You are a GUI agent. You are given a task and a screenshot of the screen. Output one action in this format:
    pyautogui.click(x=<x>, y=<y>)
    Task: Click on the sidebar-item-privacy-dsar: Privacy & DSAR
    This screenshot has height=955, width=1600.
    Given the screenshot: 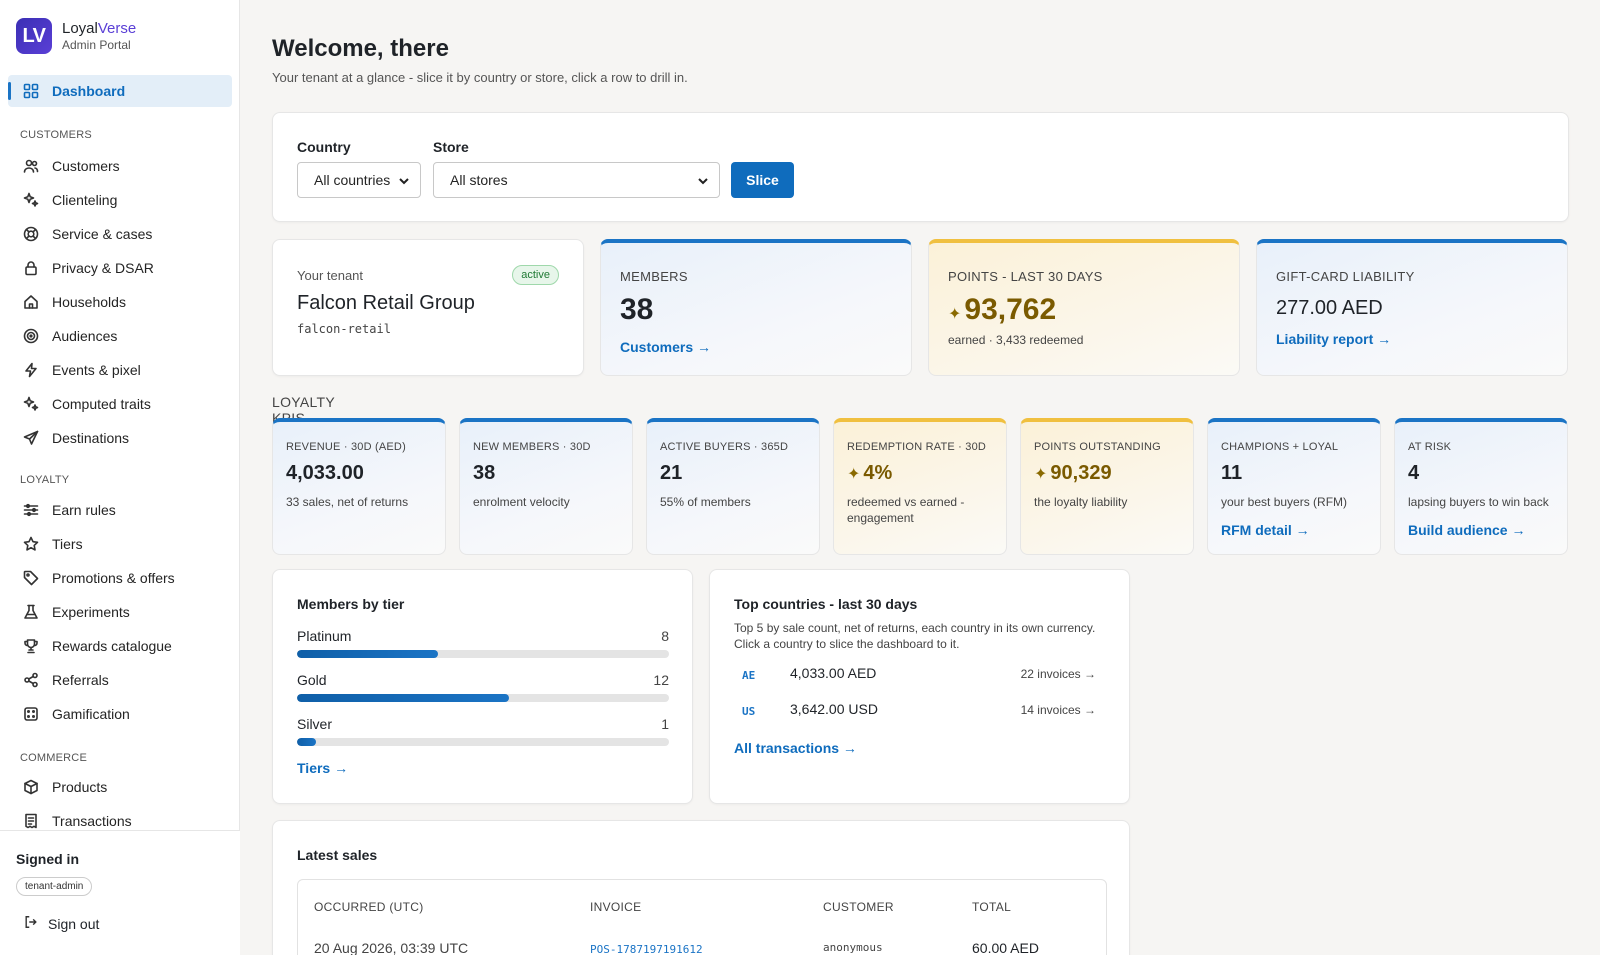 What is the action you would take?
    pyautogui.click(x=120, y=268)
    